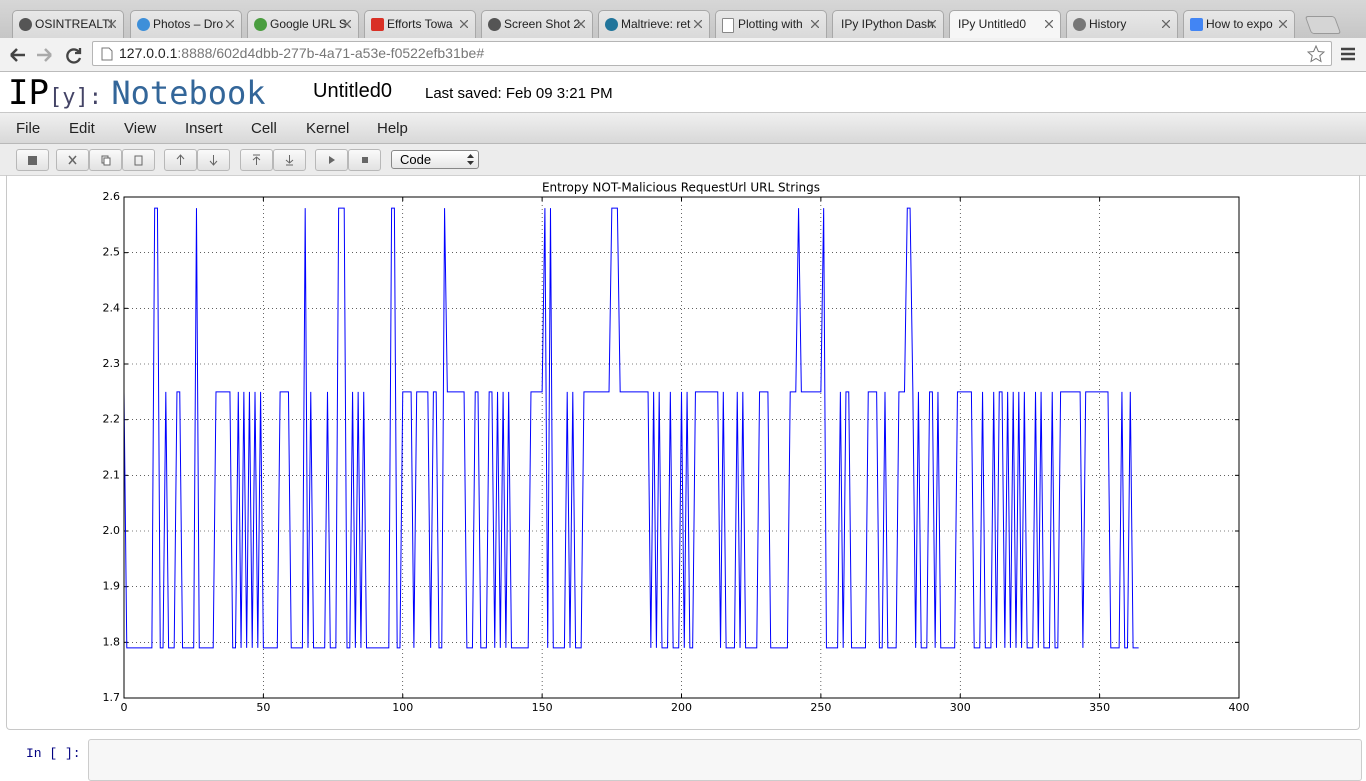 This screenshot has height=781, width=1366. I want to click on tab: IPy IPython Dash, so click(888, 24).